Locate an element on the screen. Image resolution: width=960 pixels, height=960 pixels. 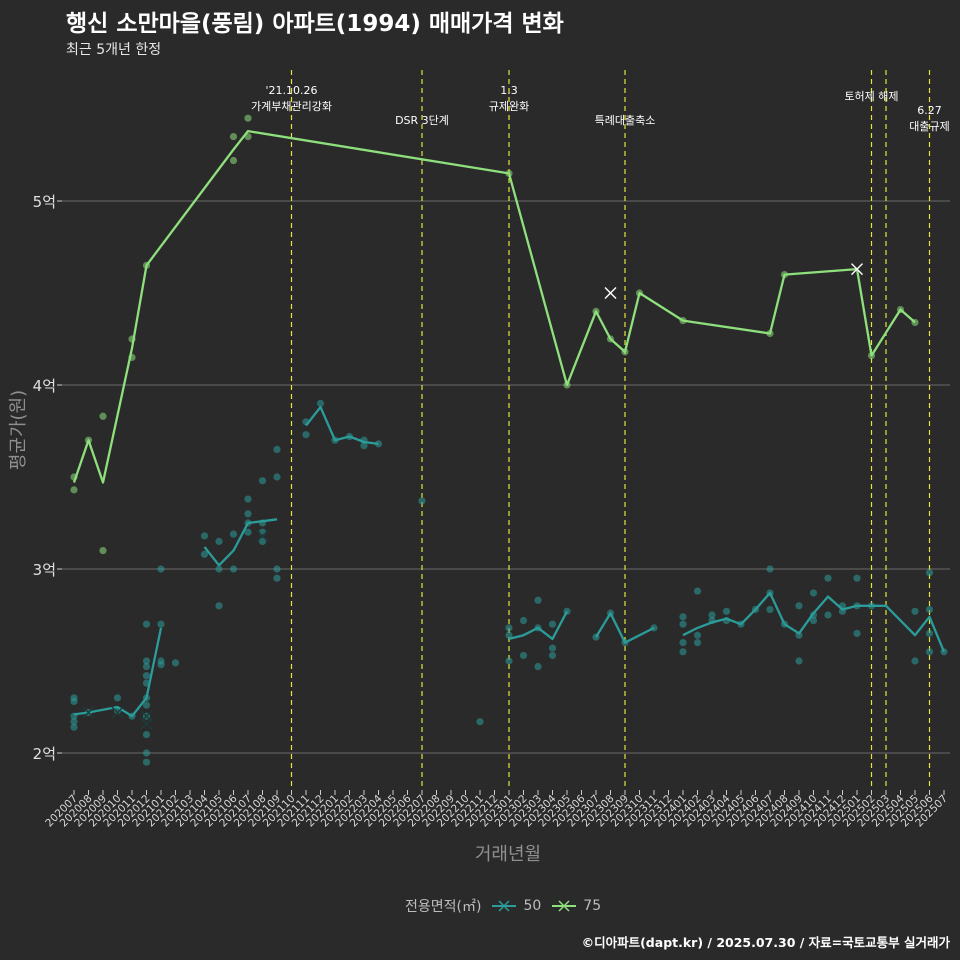
y-tick-label: 4억 is located at coordinates (44, 386).